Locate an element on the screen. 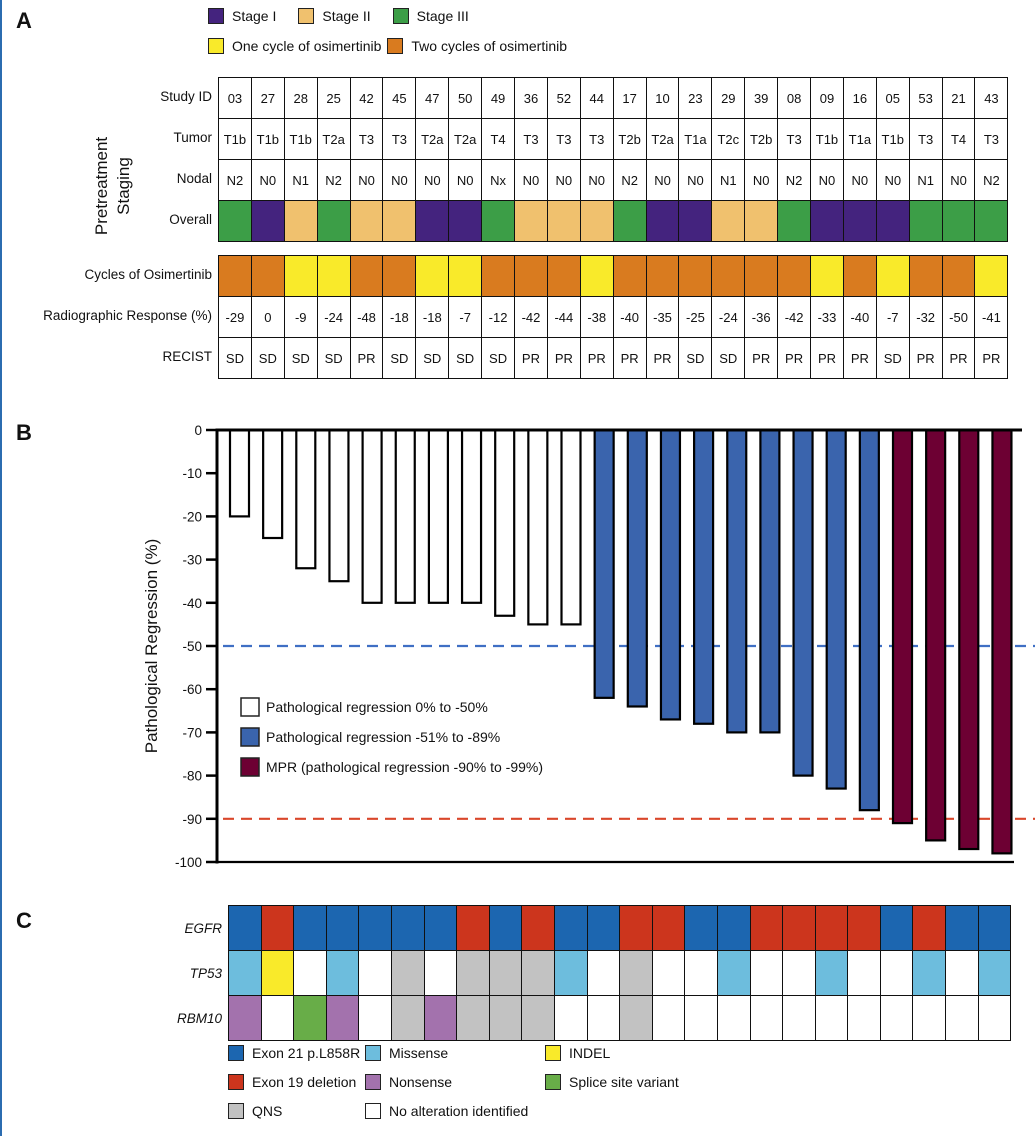 The image size is (1035, 1136). legend-item-missense: Missense is located at coordinates (413, 1053).